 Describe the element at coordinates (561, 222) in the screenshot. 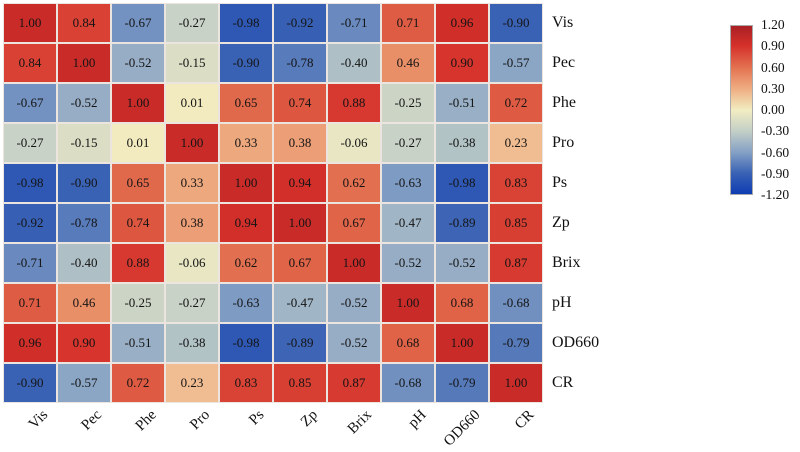

I see `row-label: Zp` at that location.